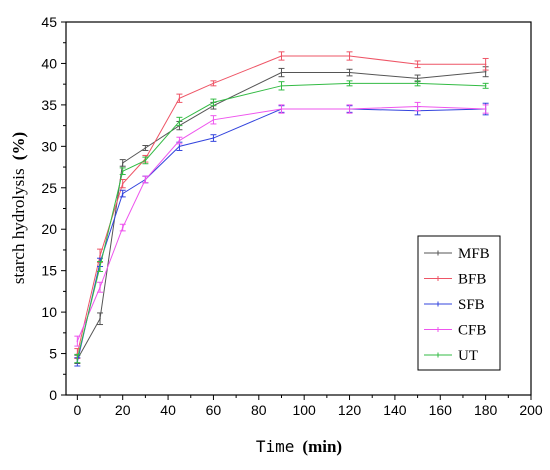  I want to click on legend-item-cfb: CFB, so click(455, 331).